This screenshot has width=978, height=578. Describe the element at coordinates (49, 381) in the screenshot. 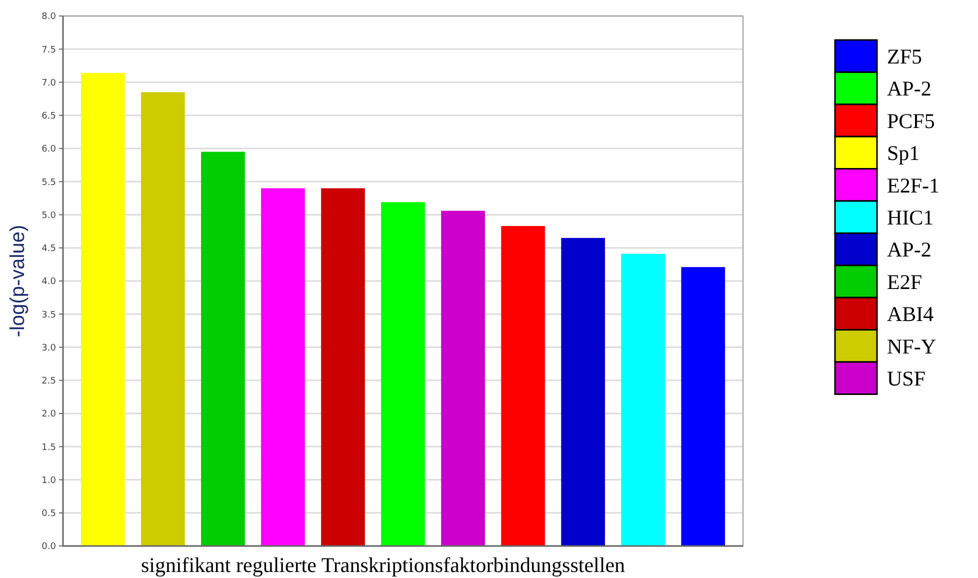

I see `y-tick-label: 2.5` at that location.